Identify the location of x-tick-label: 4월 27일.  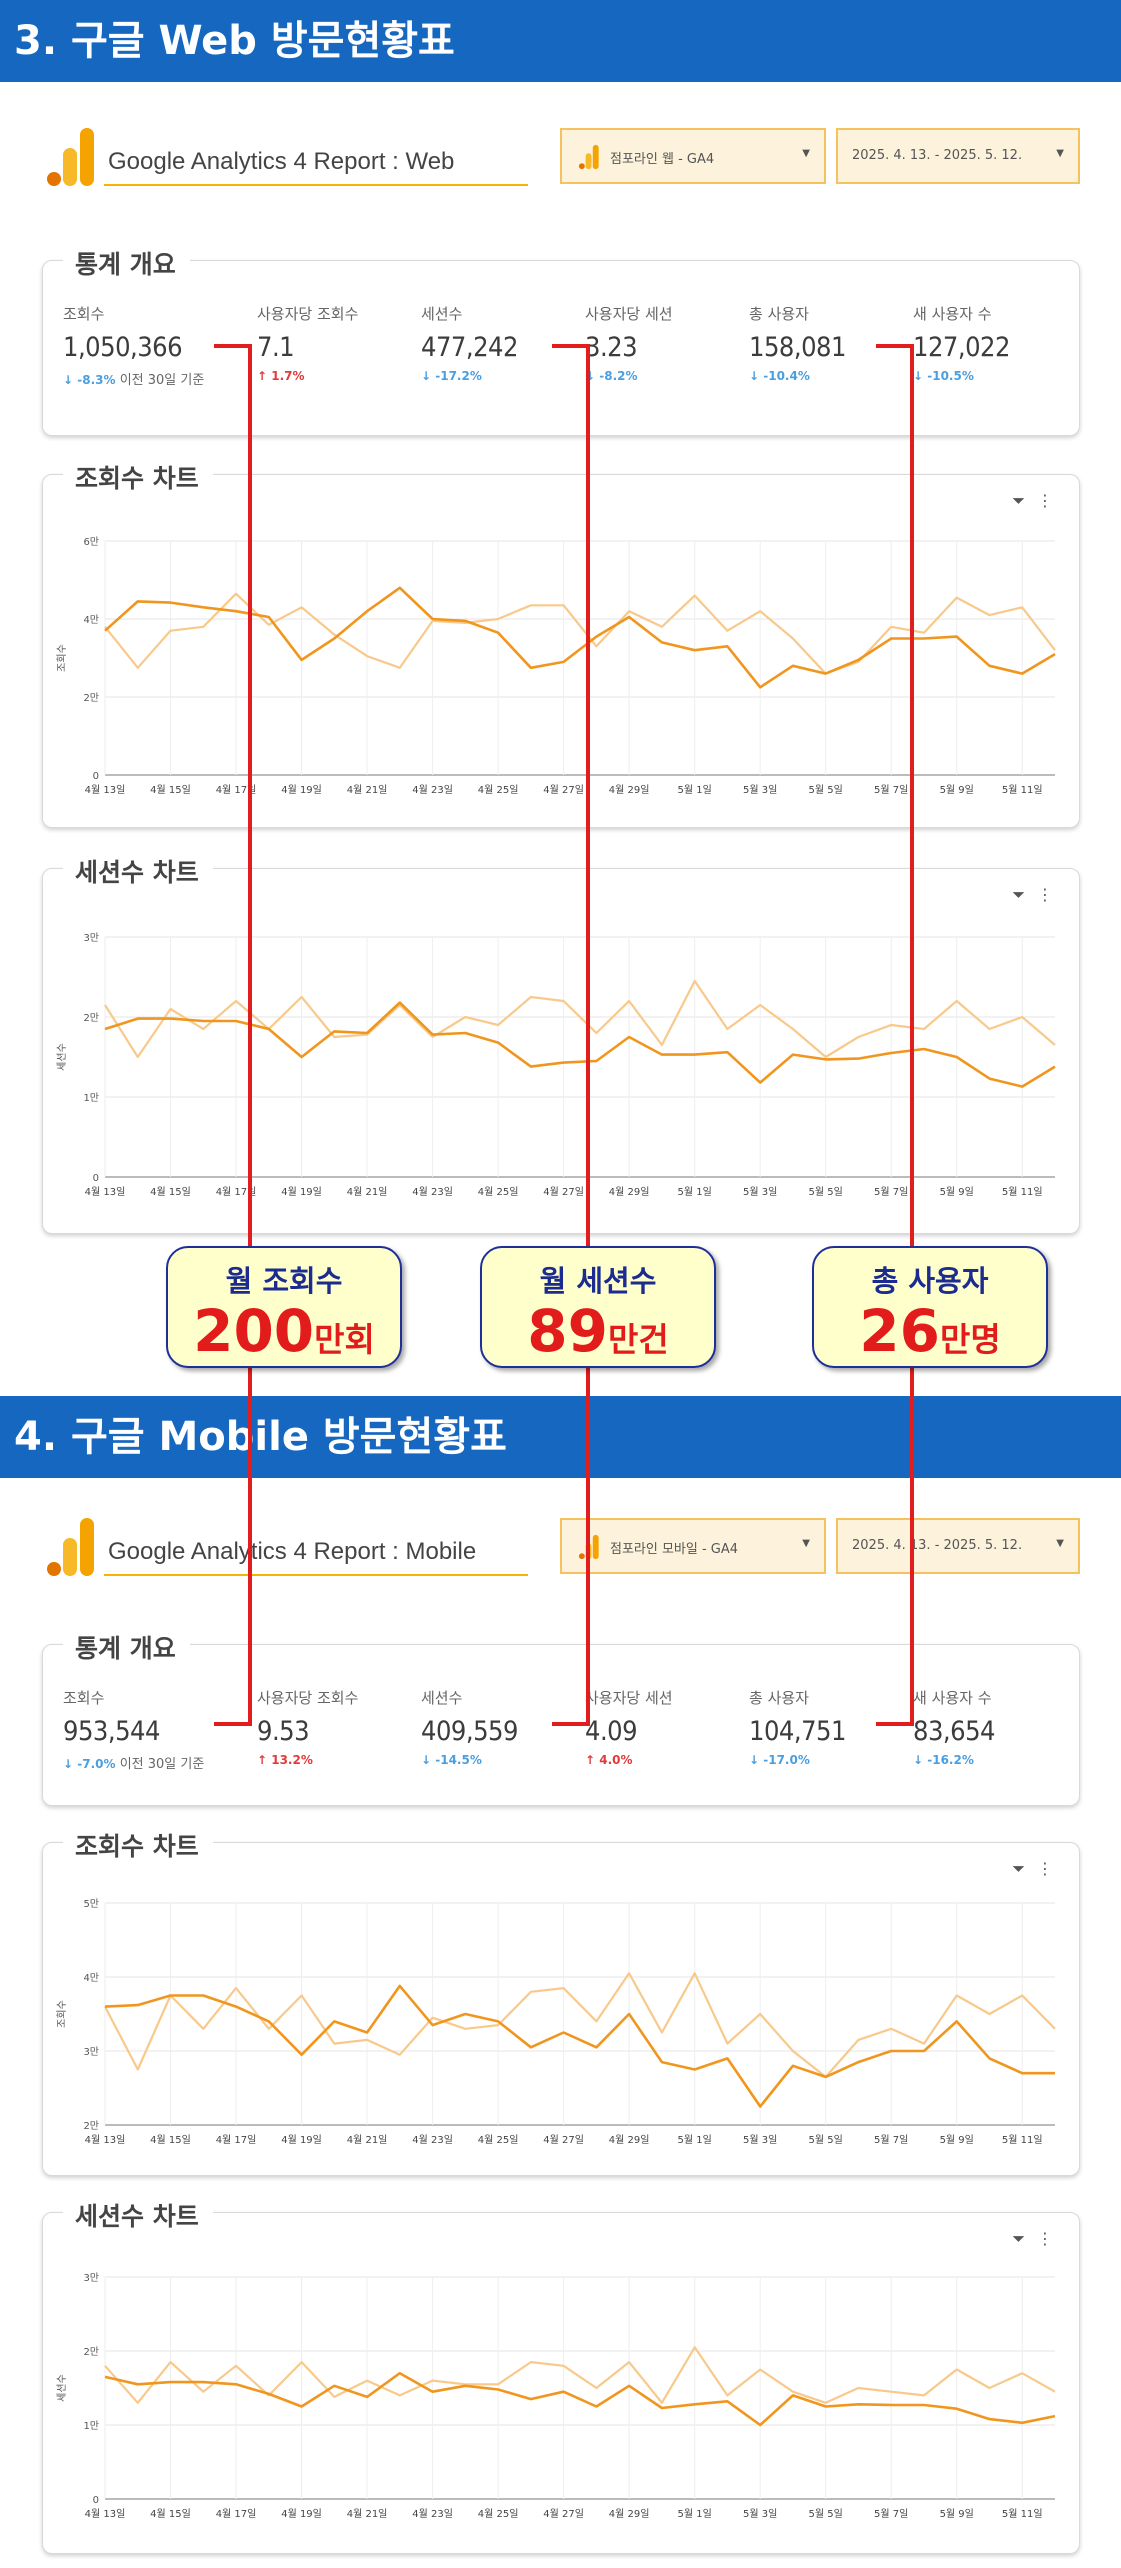
(563, 790).